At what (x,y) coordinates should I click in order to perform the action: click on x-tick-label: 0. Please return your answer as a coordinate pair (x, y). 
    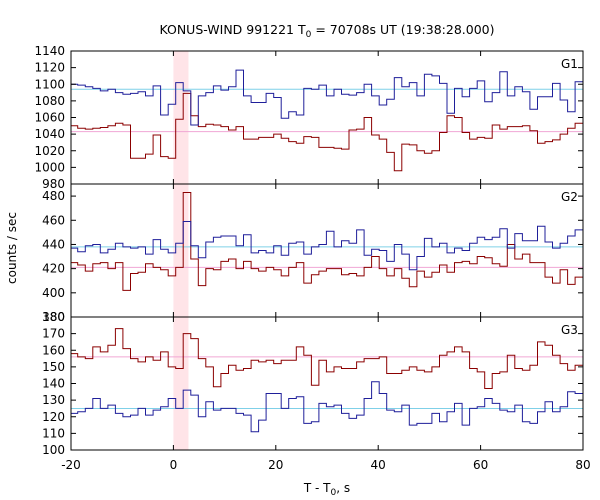
    Looking at the image, I should click on (174, 465).